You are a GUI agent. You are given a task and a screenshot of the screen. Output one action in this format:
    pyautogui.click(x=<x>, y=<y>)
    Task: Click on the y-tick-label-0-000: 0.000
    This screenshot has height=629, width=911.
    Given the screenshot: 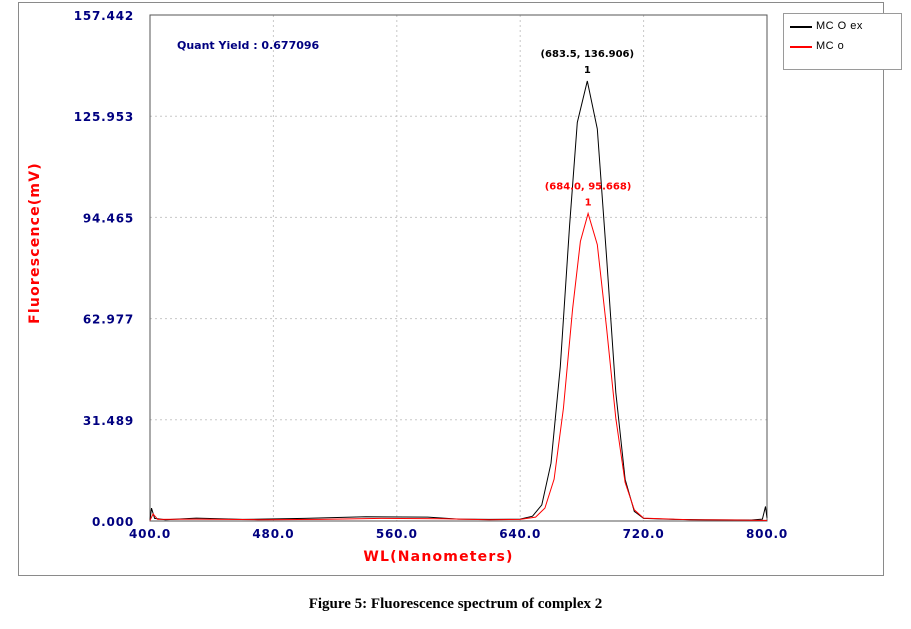 What is the action you would take?
    pyautogui.click(x=113, y=522)
    